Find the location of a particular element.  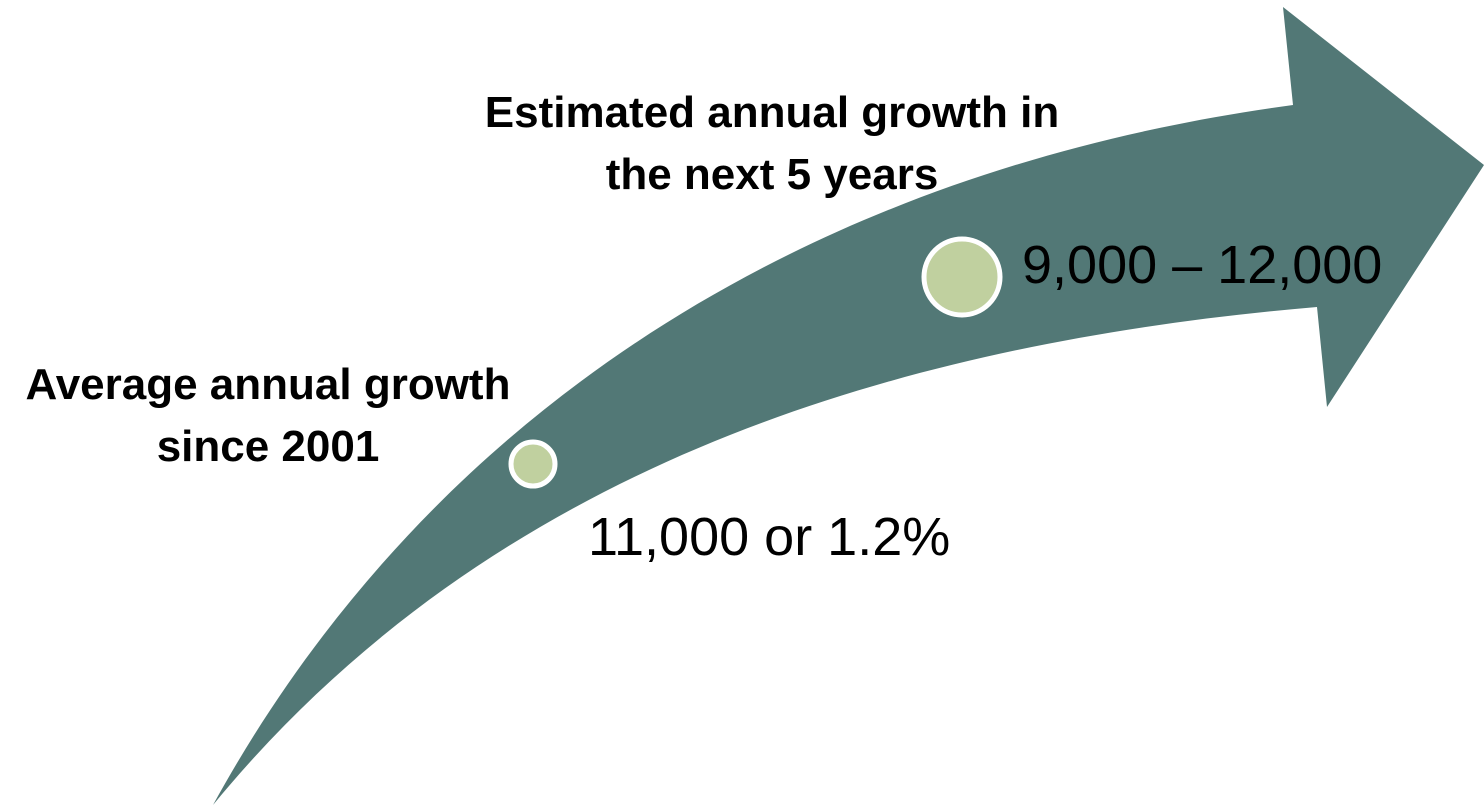

future-growth-heading-line2: the next 5 years is located at coordinates (772, 174).